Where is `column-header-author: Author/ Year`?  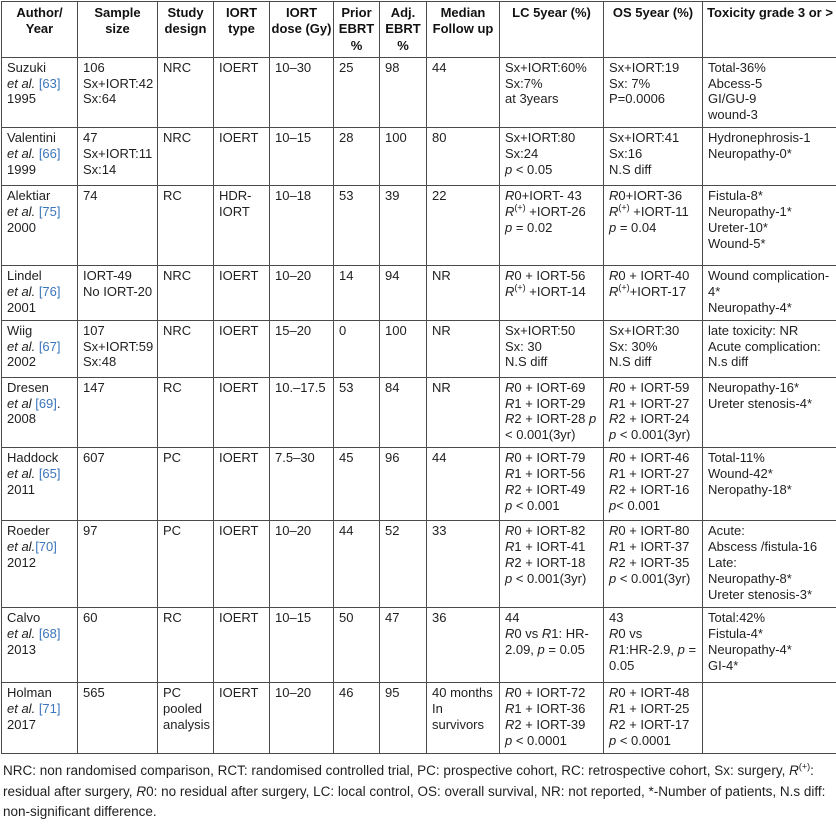 column-header-author: Author/ Year is located at coordinates (40, 30).